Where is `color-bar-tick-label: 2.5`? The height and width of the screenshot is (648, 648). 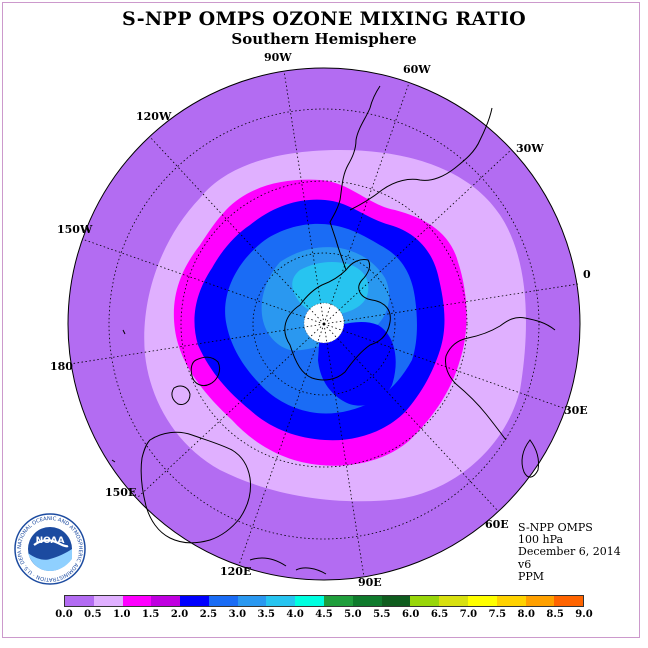 color-bar-tick-label: 2.5 is located at coordinates (208, 614).